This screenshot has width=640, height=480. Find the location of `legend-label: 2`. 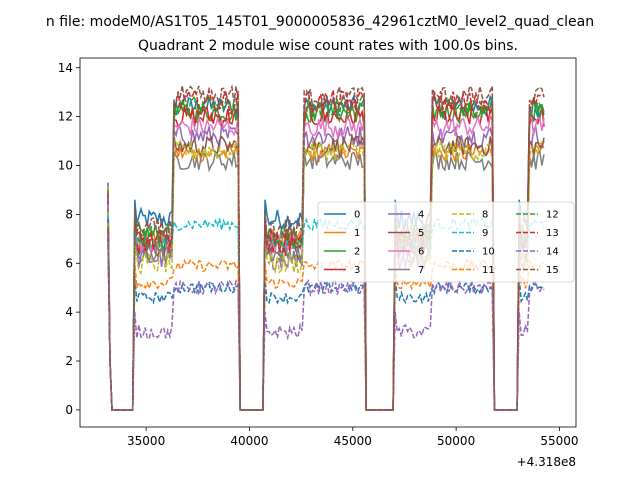

legend-label: 2 is located at coordinates (357, 252).